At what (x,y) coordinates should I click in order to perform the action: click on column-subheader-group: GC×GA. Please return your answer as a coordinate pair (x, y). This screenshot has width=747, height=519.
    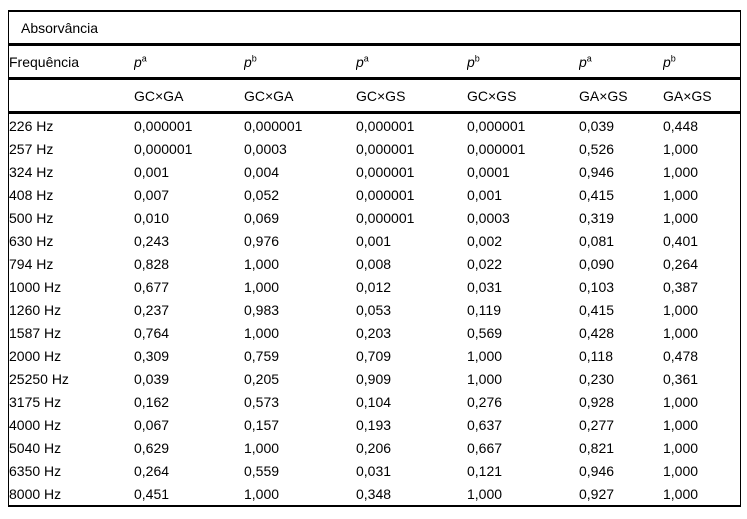
    Looking at the image, I should click on (300, 96).